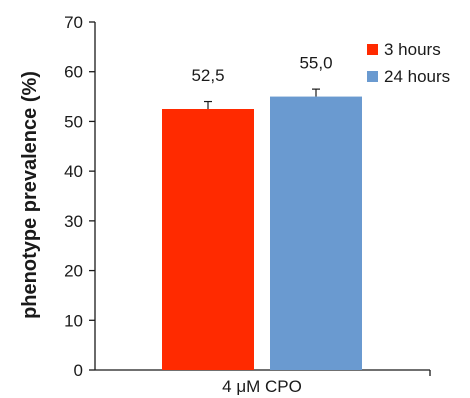 The width and height of the screenshot is (470, 398). What do you see at coordinates (73, 22) in the screenshot?
I see `y-tick-label: 70` at bounding box center [73, 22].